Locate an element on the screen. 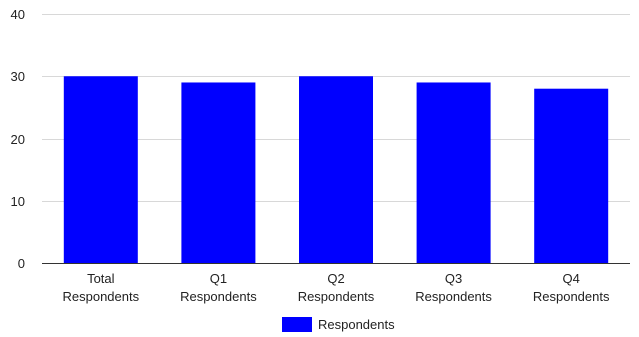  y-tick-label: 20 is located at coordinates (18, 139).